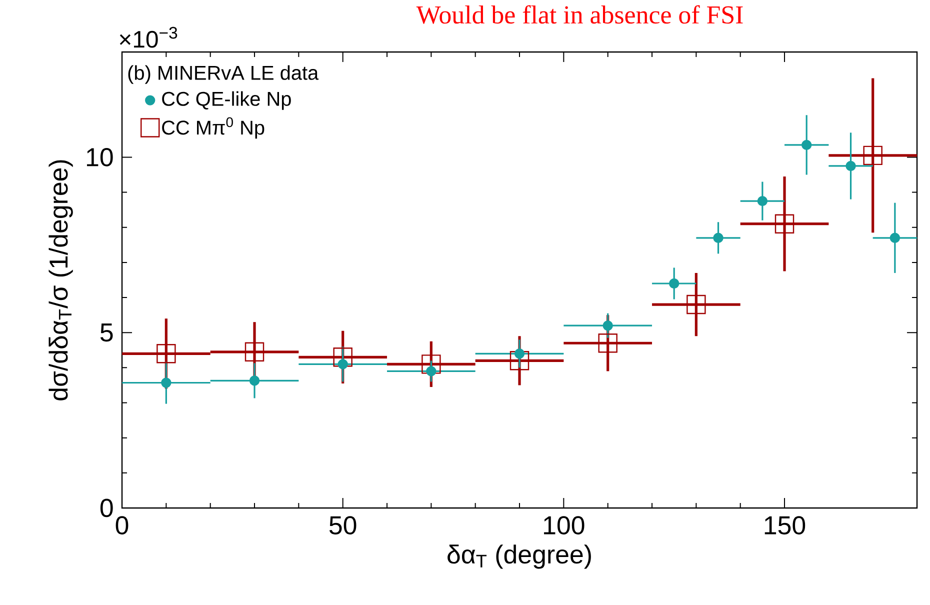  Describe the element at coordinates (226, 100) in the screenshot. I see `legend-label: CC QE-like Np` at that location.